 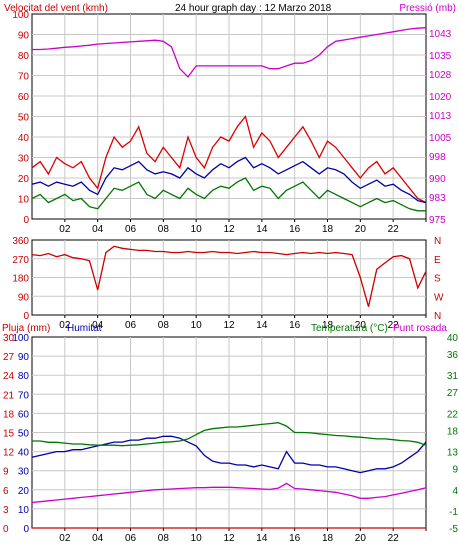 I want to click on series-avg, so click(x=229, y=180).